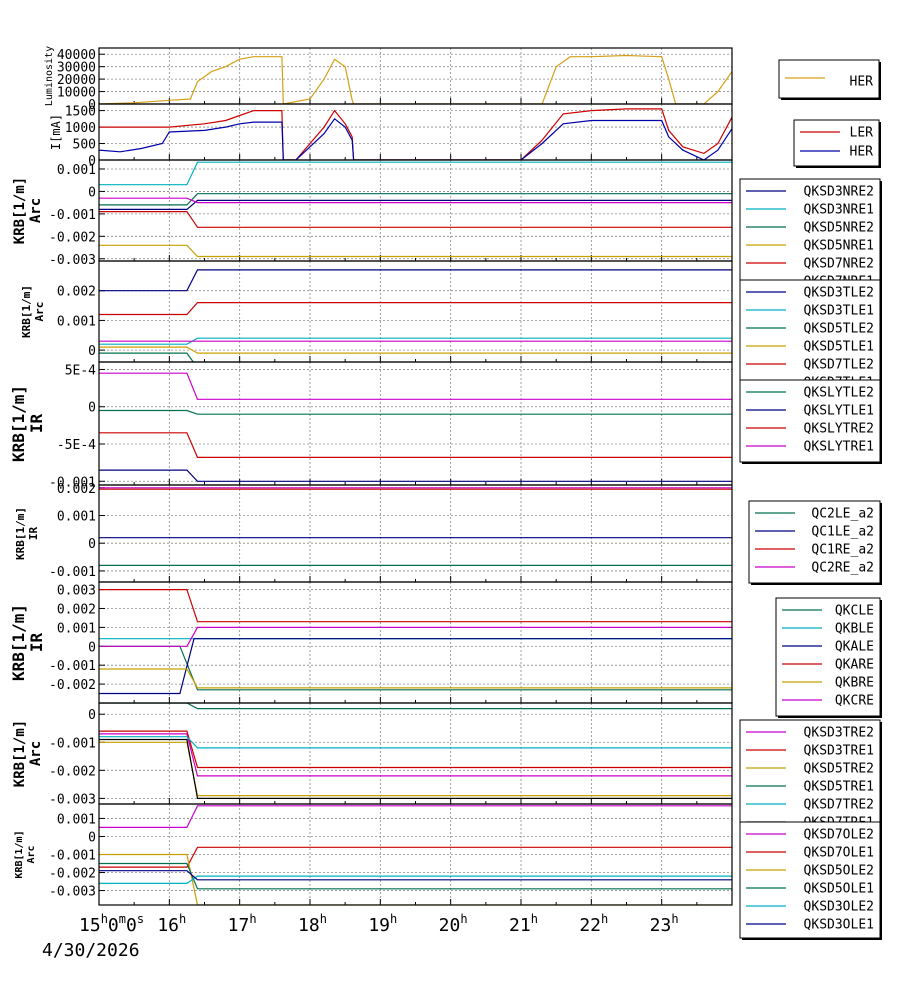  I want to click on legend-6: QKCLE QKBLE QKALE QKARE QKBRE QKCRE, so click(828, 657).